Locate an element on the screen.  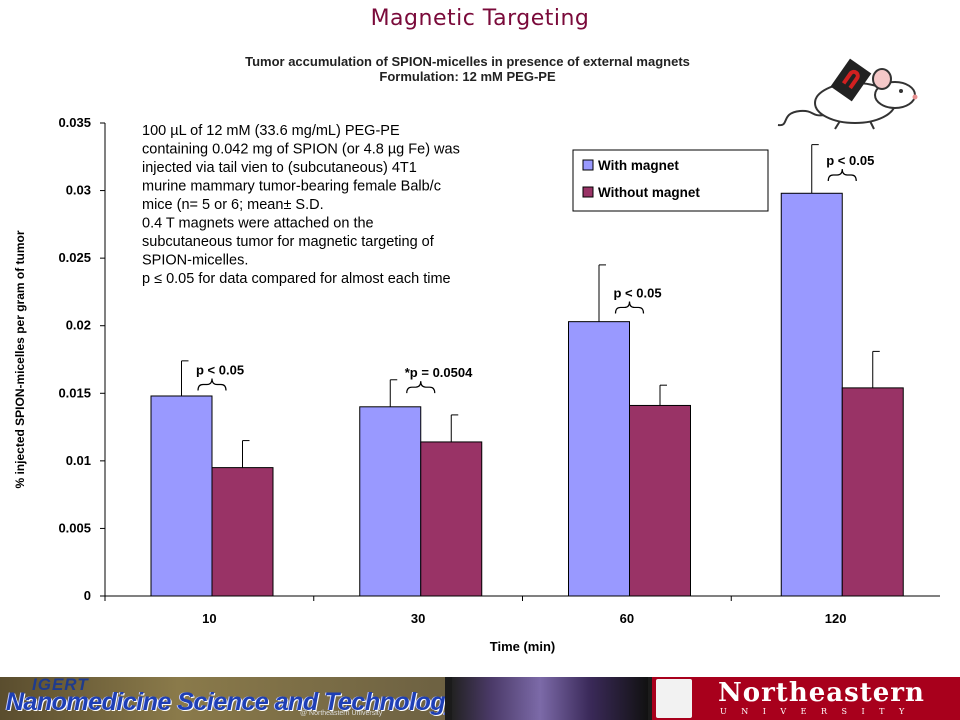
note-line: 0.4 T magnets were attached on the is located at coordinates (258, 224).